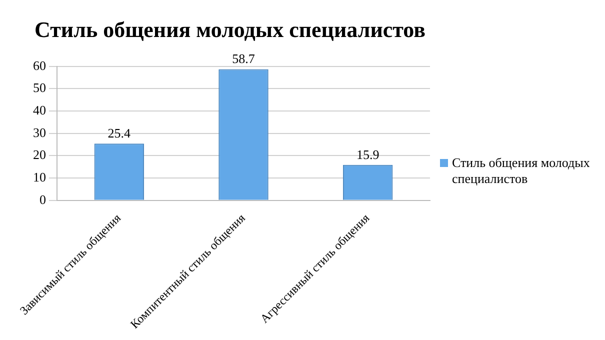 This screenshot has width=605, height=340. Describe the element at coordinates (521, 171) in the screenshot. I see `legend-label: Стиль общения молодых специалистов` at that location.